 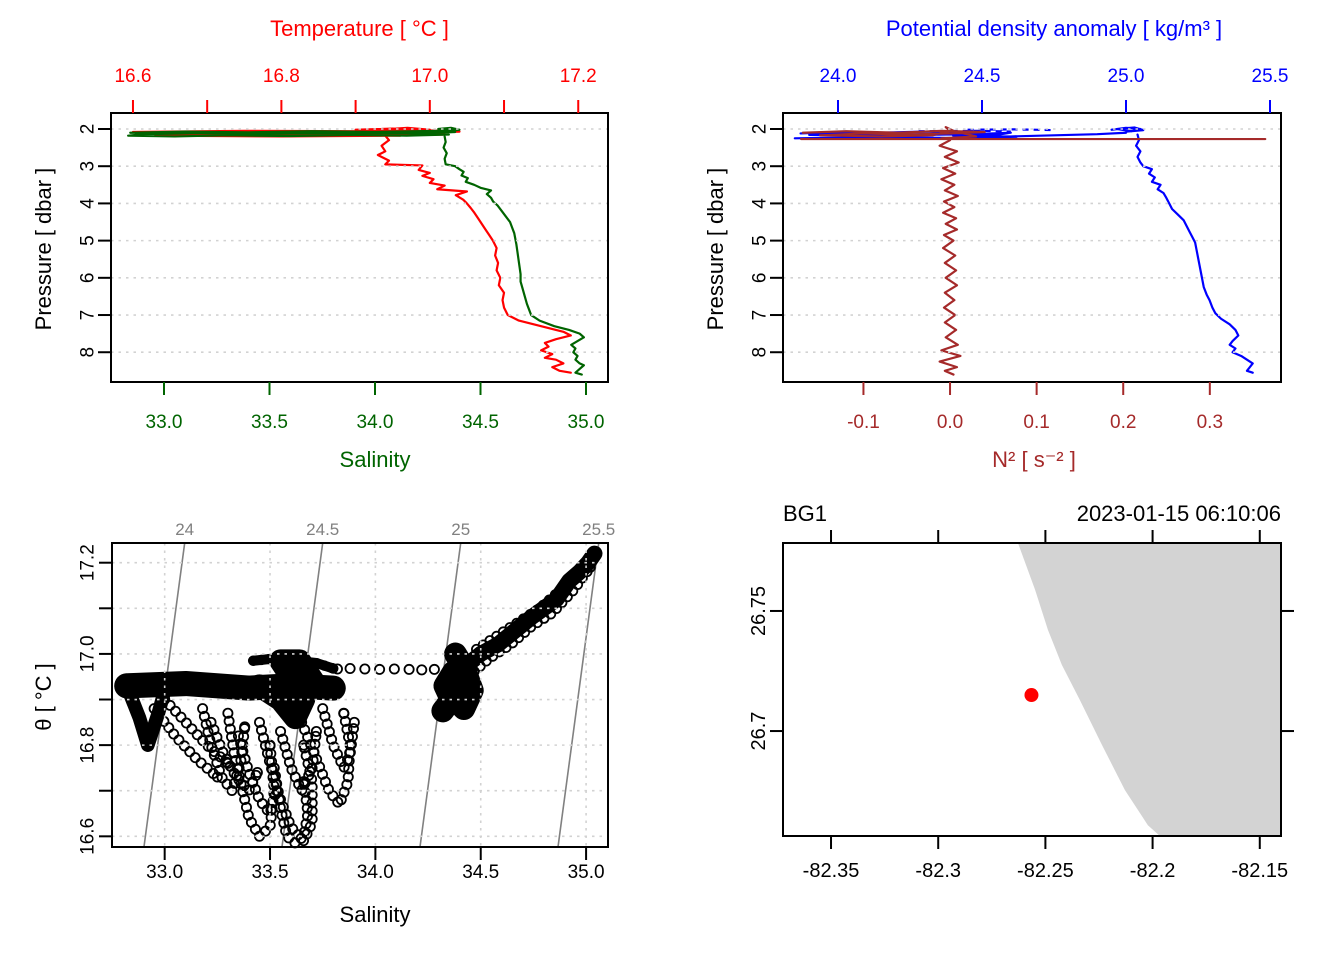 What do you see at coordinates (1178, 513) in the screenshot?
I see `map-timestamp-title: 2023-01-15 06:10:06` at bounding box center [1178, 513].